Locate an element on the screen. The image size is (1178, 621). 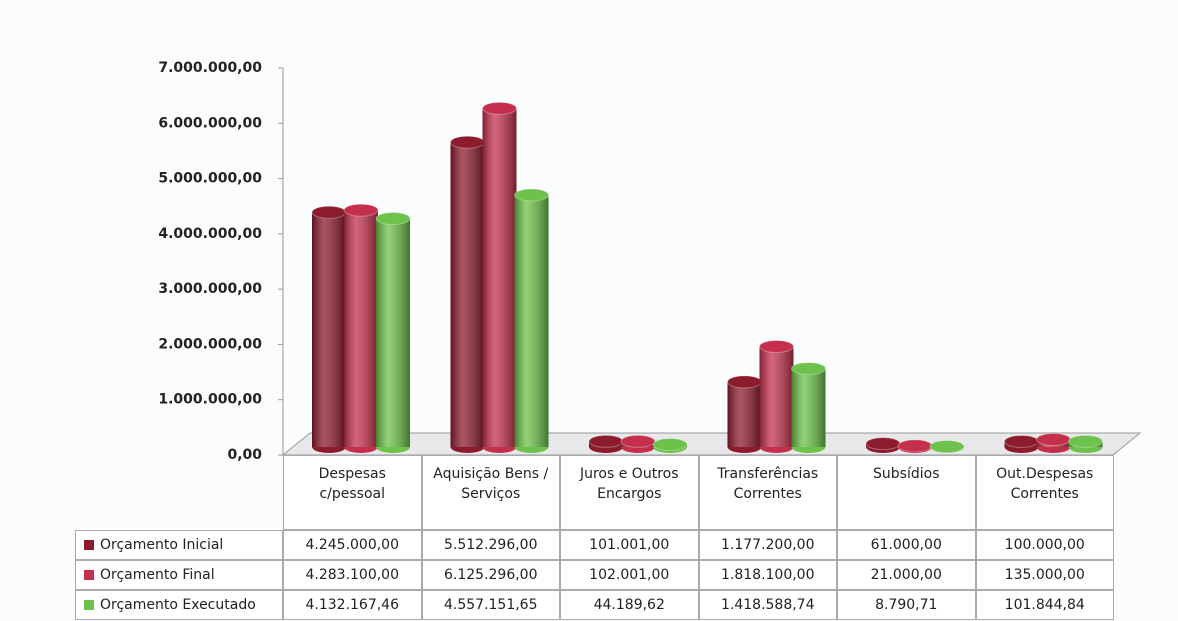
category-label: Out.Despesas Correntes is located at coordinates (1044, 492).